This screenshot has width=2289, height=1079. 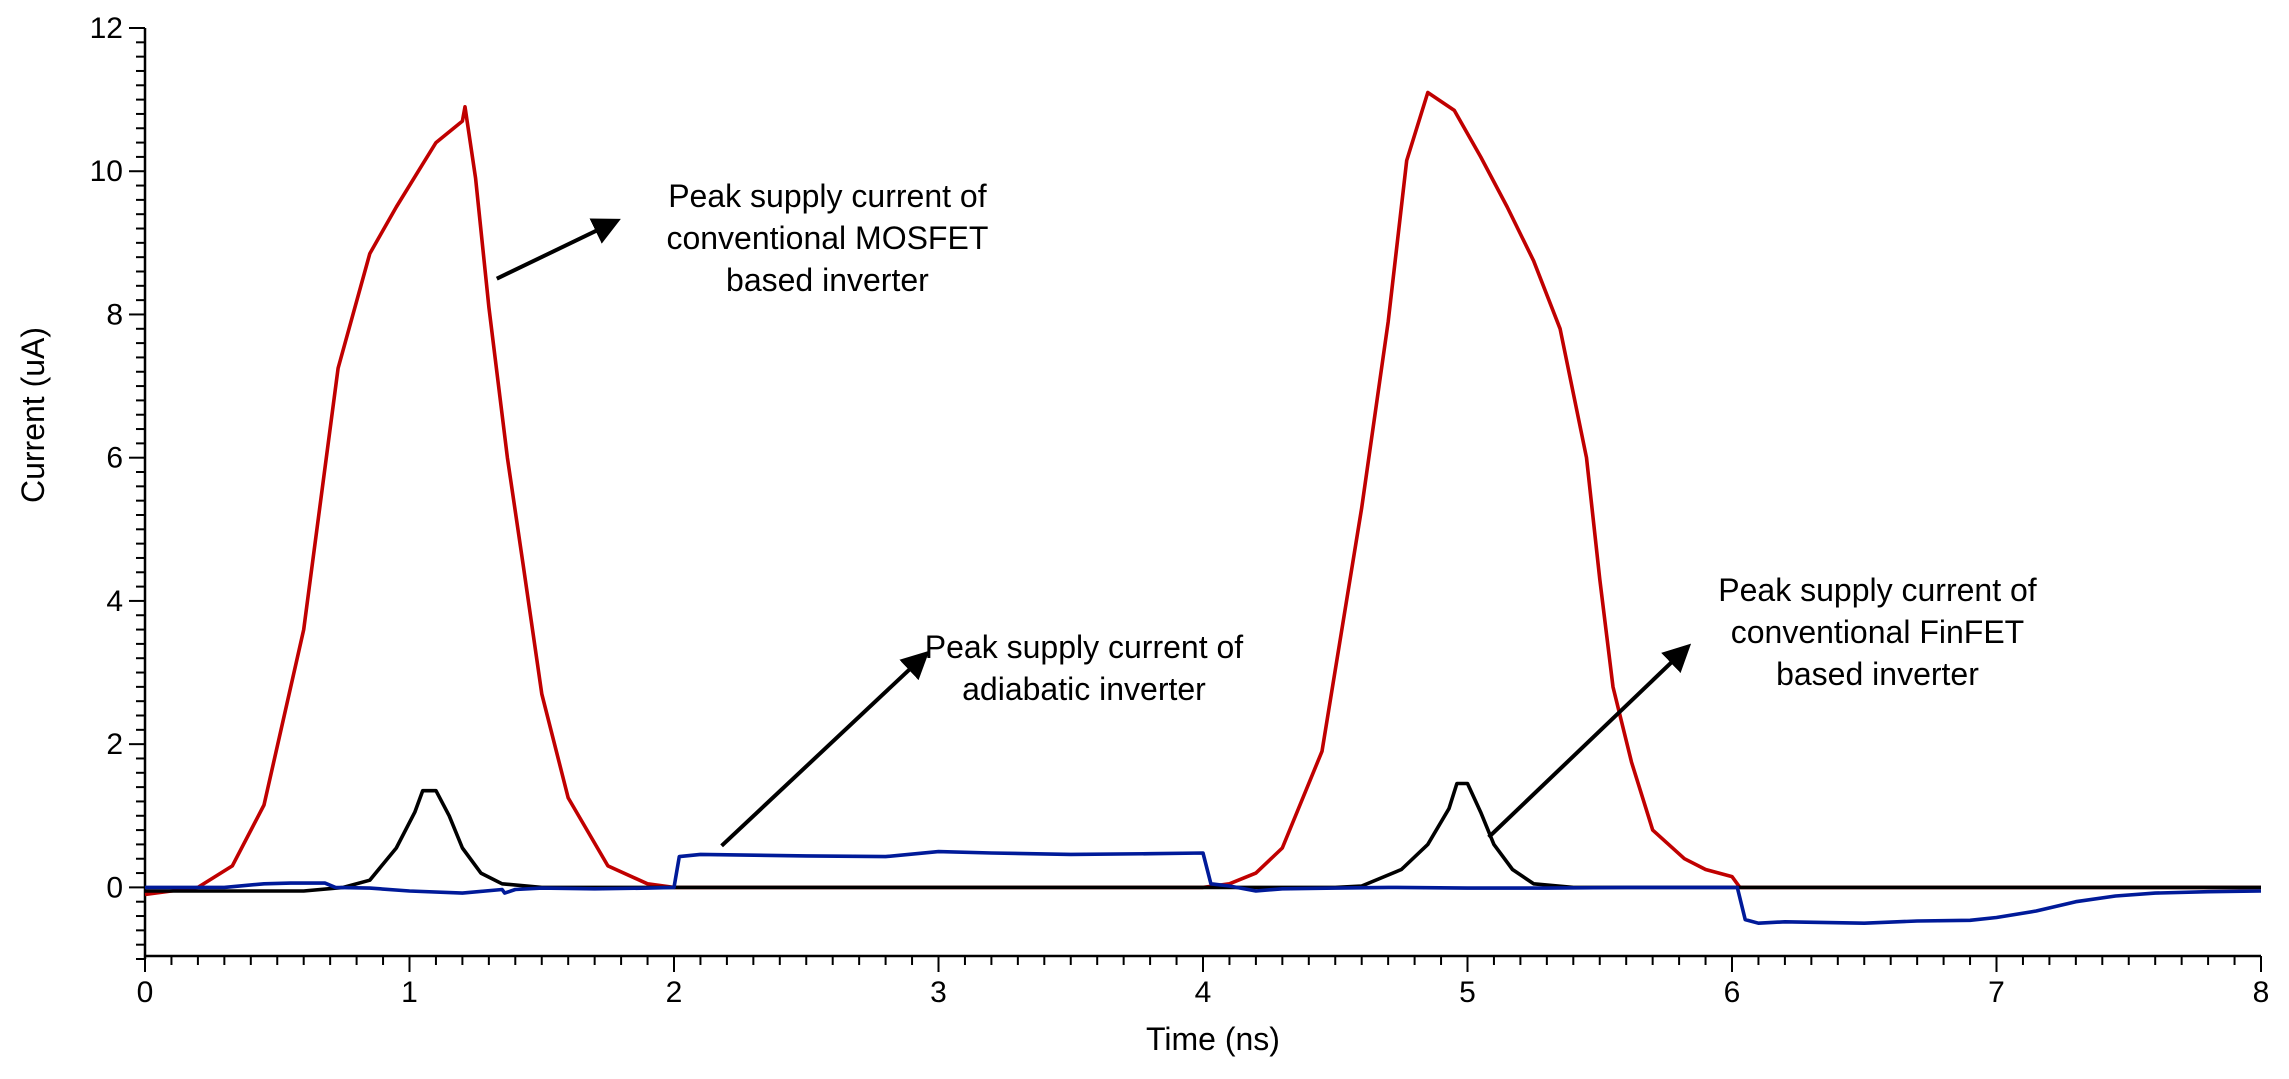 What do you see at coordinates (106, 171) in the screenshot?
I see `y-tick-label: 10` at bounding box center [106, 171].